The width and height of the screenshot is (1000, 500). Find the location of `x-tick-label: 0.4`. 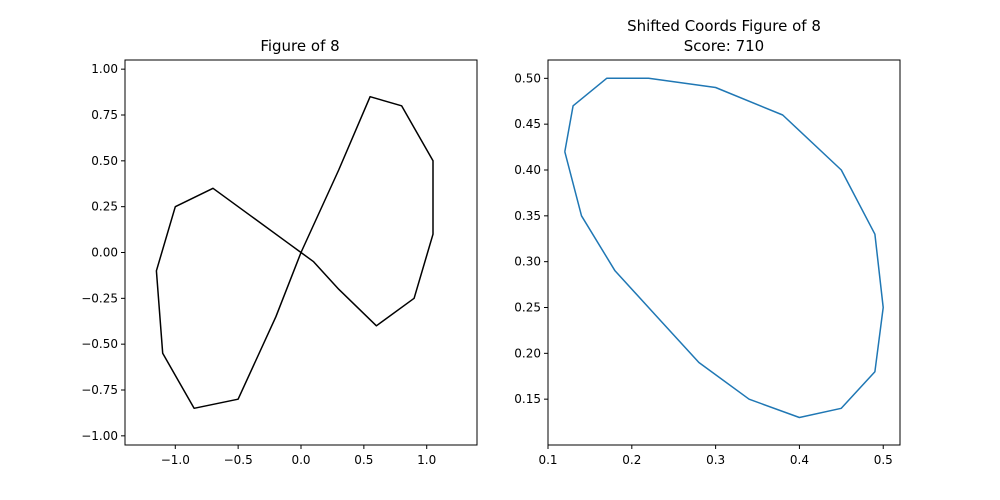

x-tick-label: 0.4 is located at coordinates (799, 460).